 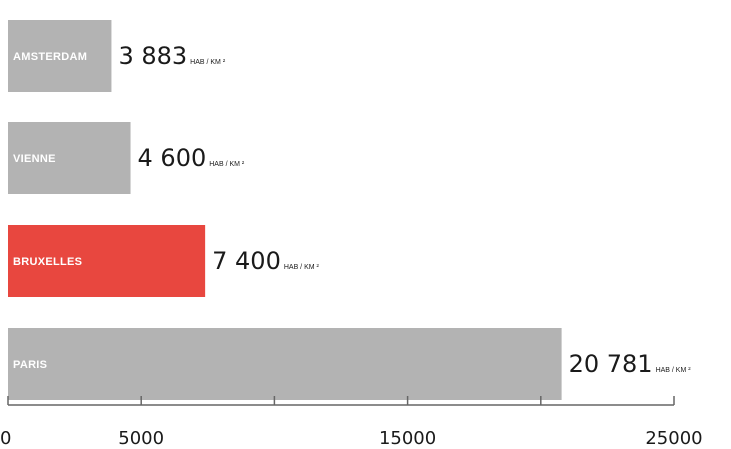 What do you see at coordinates (208, 62) in the screenshot?
I see `value-unit-amsterdam: HAB / KM ²` at bounding box center [208, 62].